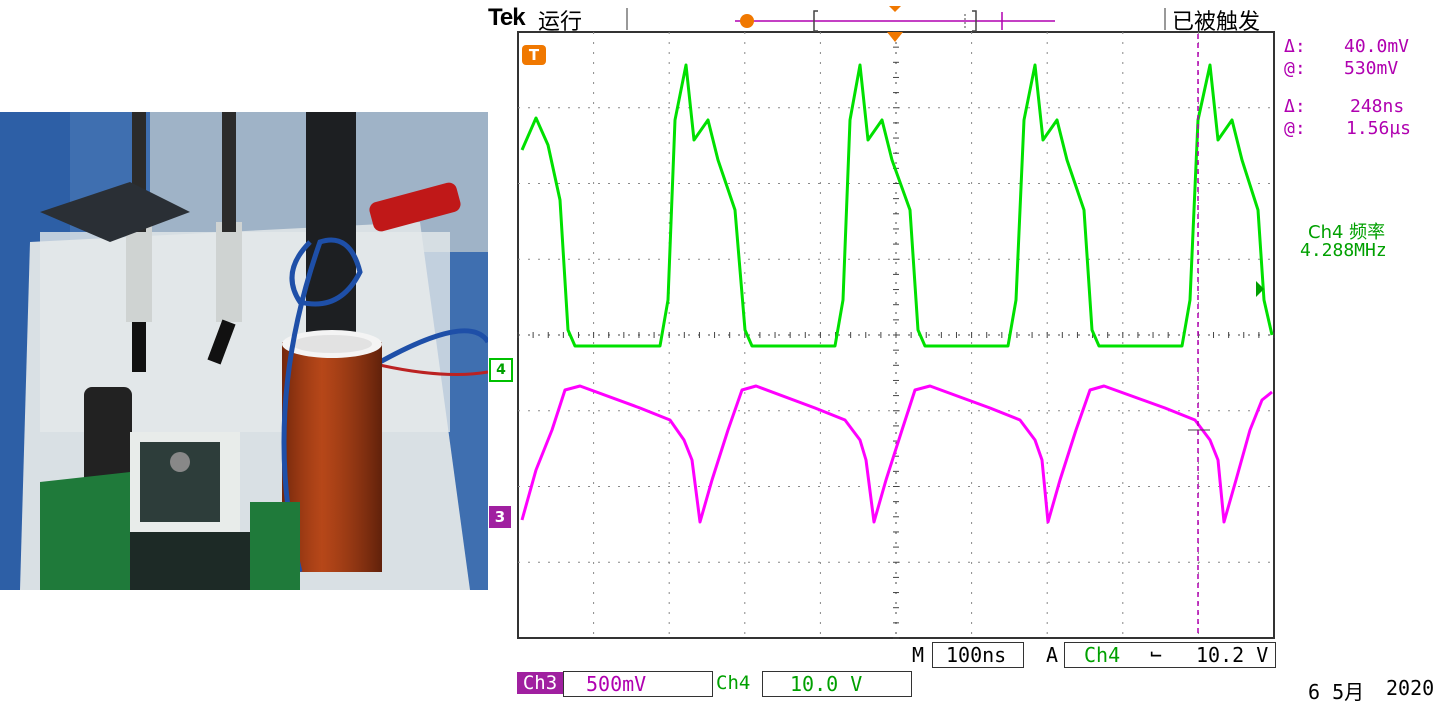 Image resolution: width=1446 pixels, height=705 pixels. What do you see at coordinates (826, 684) in the screenshot?
I see `ch4-scale: 10.0 V` at bounding box center [826, 684].